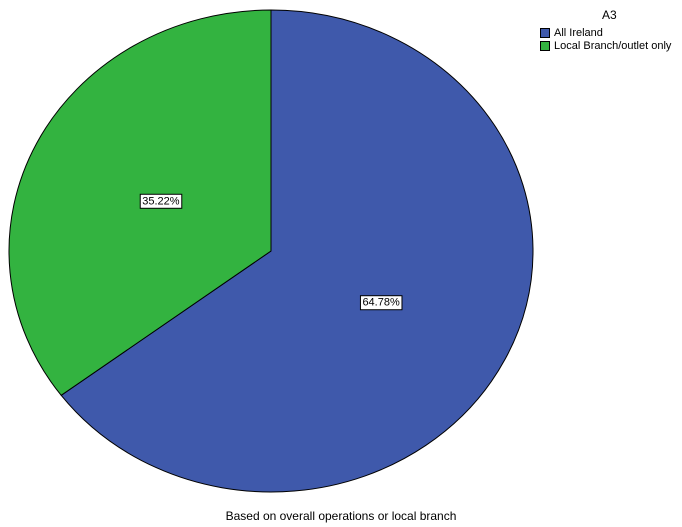  I want to click on pie-data-labels: 64.78% 35.22%, so click(271, 252).